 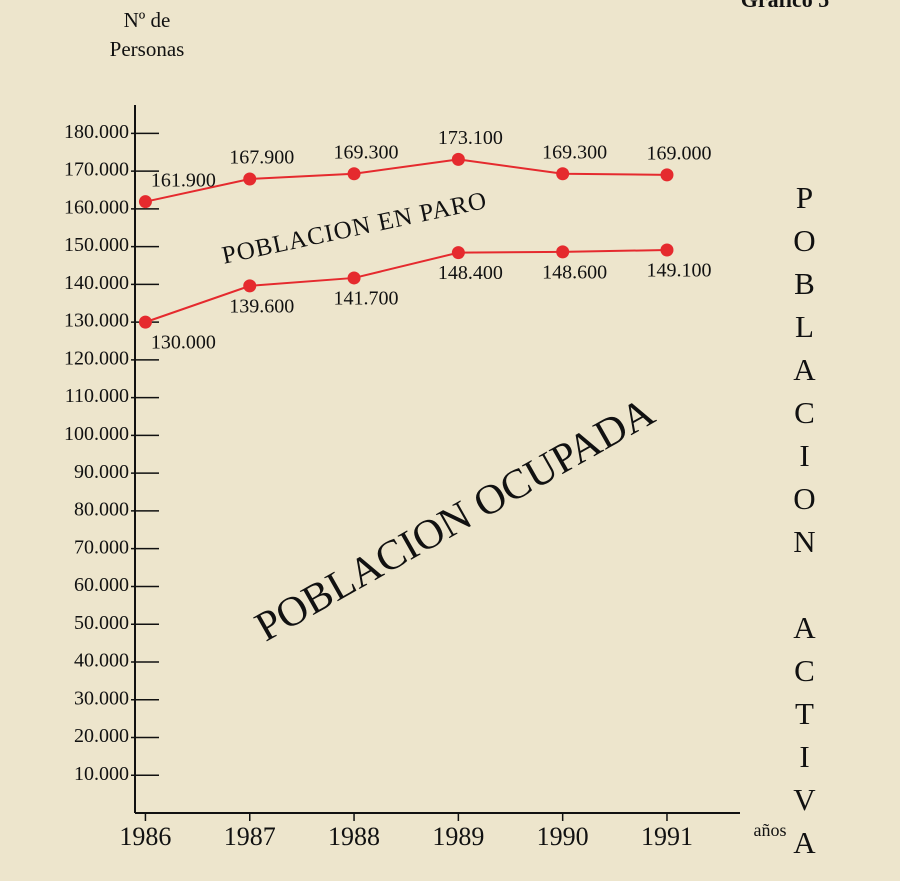 I want to click on y-tick-label: 10.000, so click(x=101, y=774).